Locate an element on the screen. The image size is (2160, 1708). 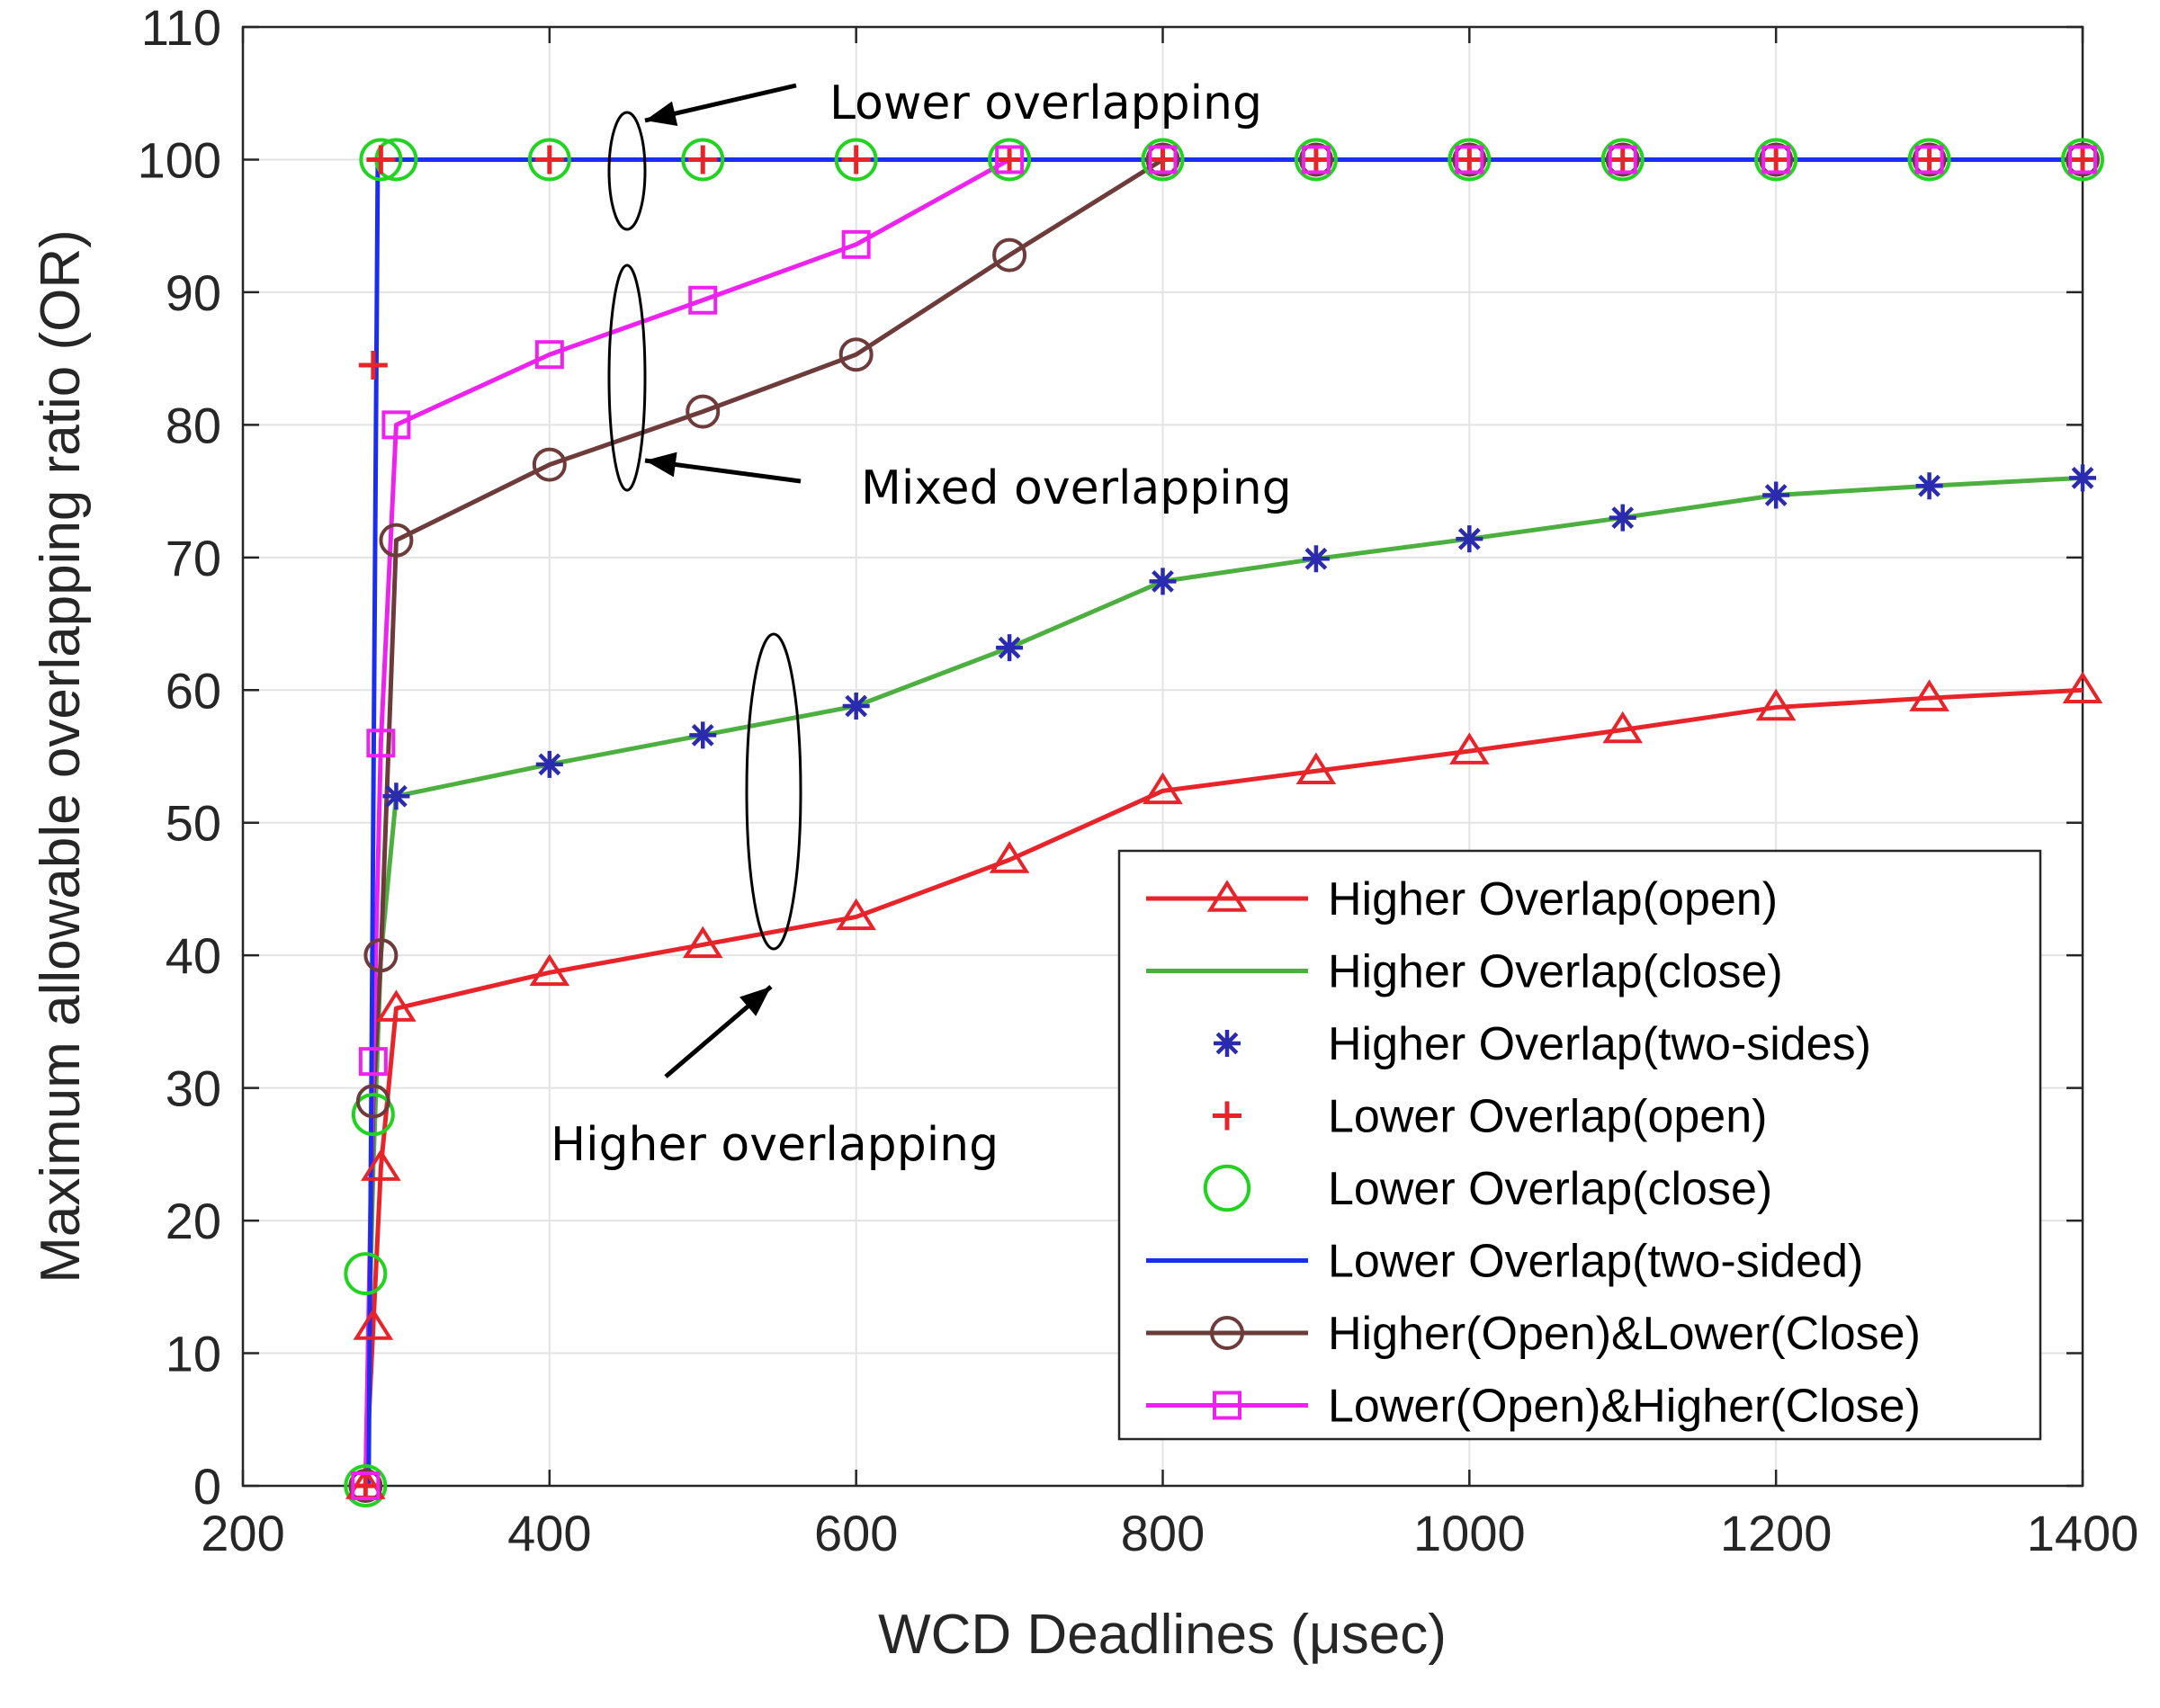
y-tick-label: 50 is located at coordinates (194, 824).